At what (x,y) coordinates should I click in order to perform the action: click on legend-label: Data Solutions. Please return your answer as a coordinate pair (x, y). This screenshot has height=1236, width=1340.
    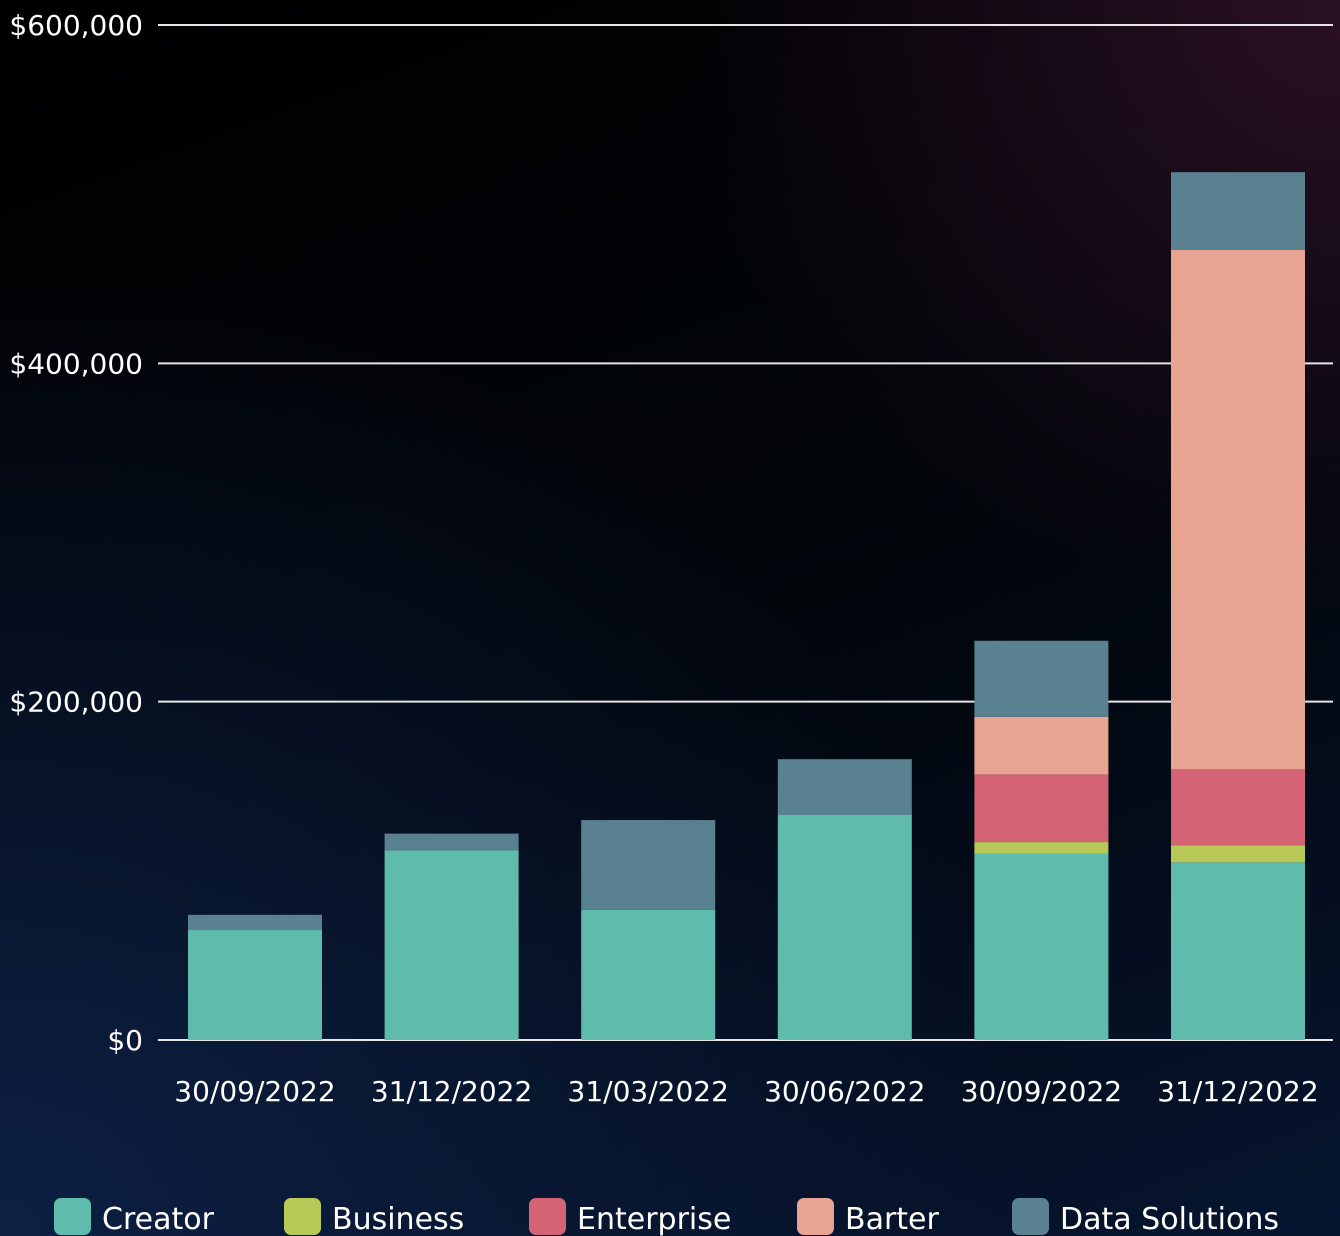
    Looking at the image, I should click on (1169, 1219).